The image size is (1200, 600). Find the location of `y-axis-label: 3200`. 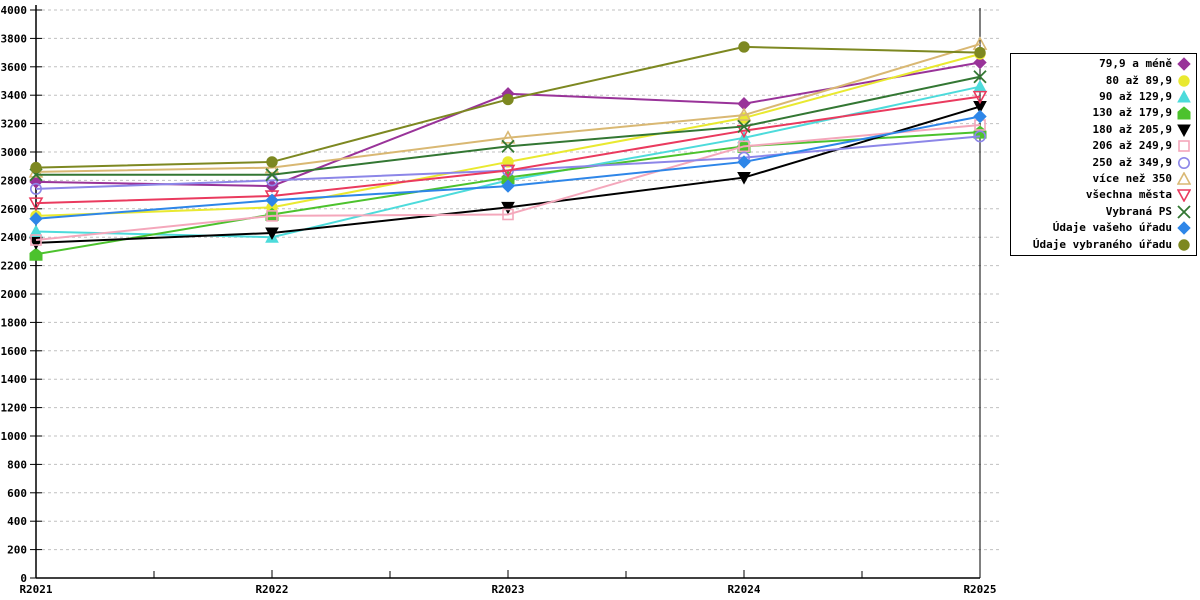

y-axis-label: 3200 is located at coordinates (14, 124).